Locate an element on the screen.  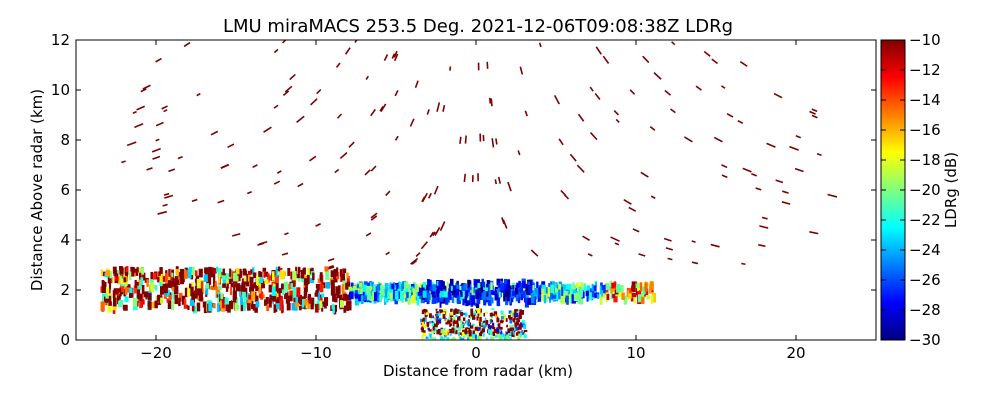
colorbar-tick-label: −10 is located at coordinates (925, 40).